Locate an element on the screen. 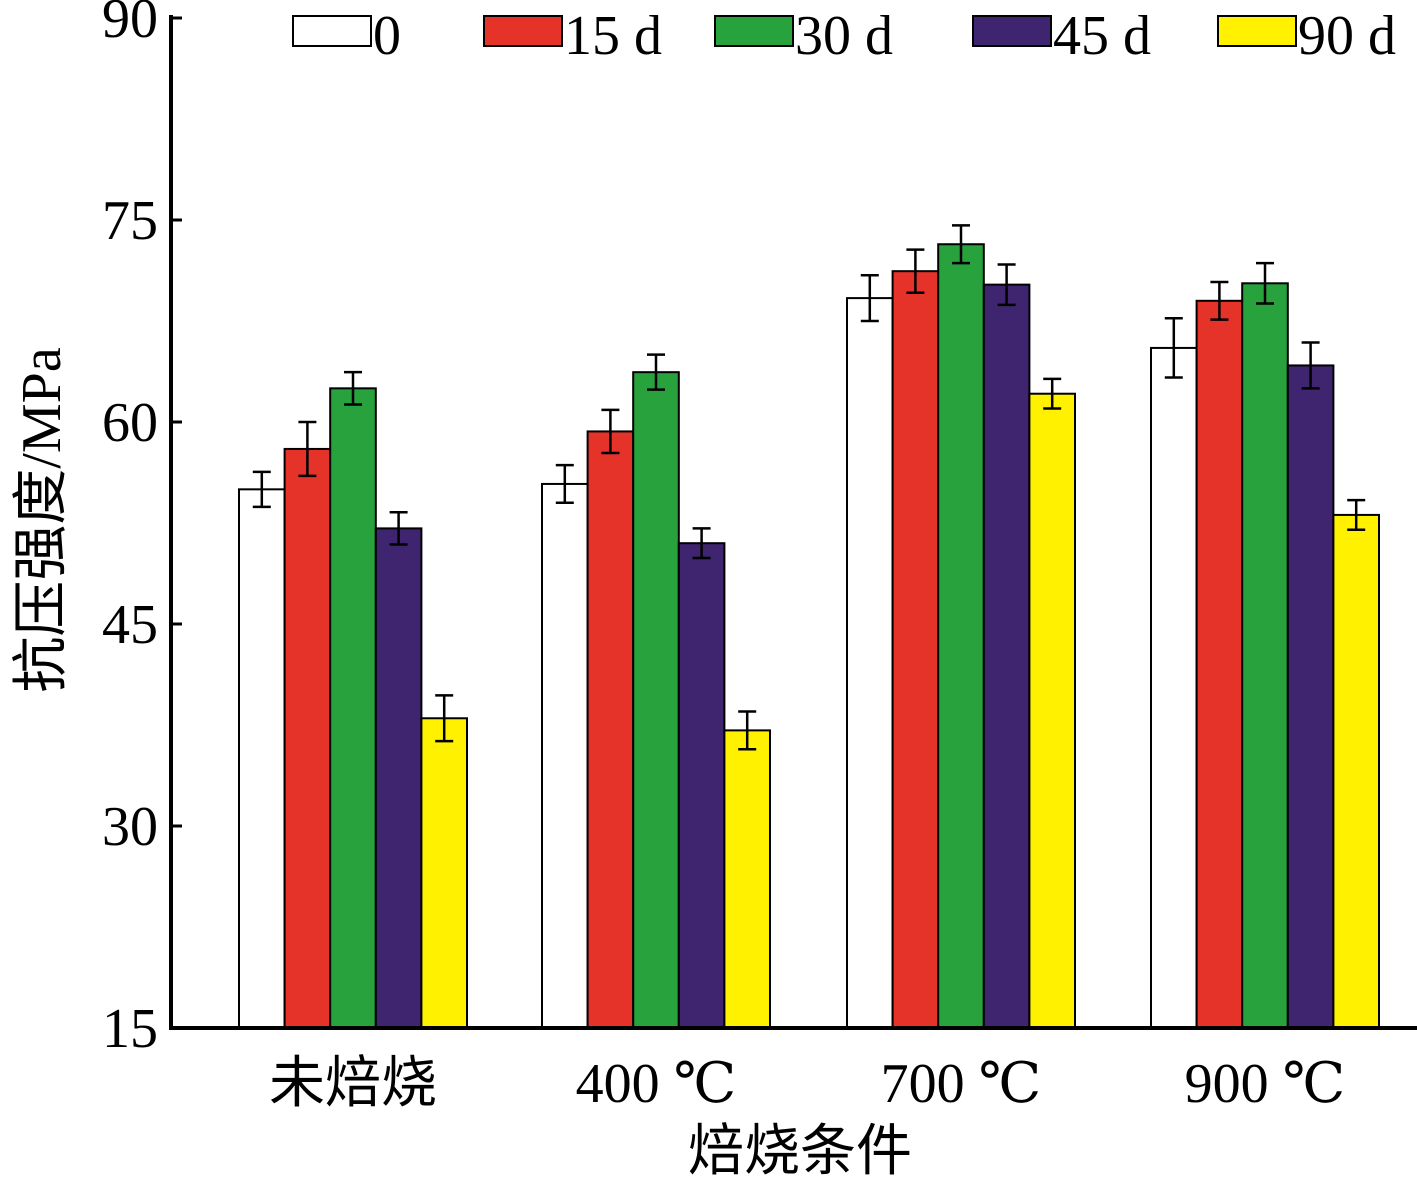 The image size is (1417, 1181). legend-label: 15 d is located at coordinates (613, 36).